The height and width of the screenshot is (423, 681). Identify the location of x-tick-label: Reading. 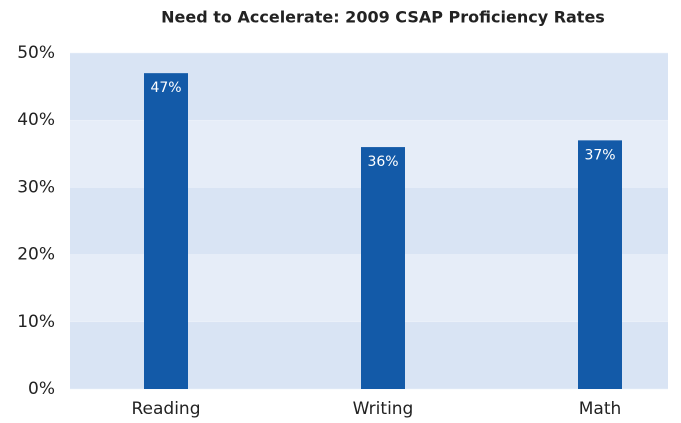
(165, 409).